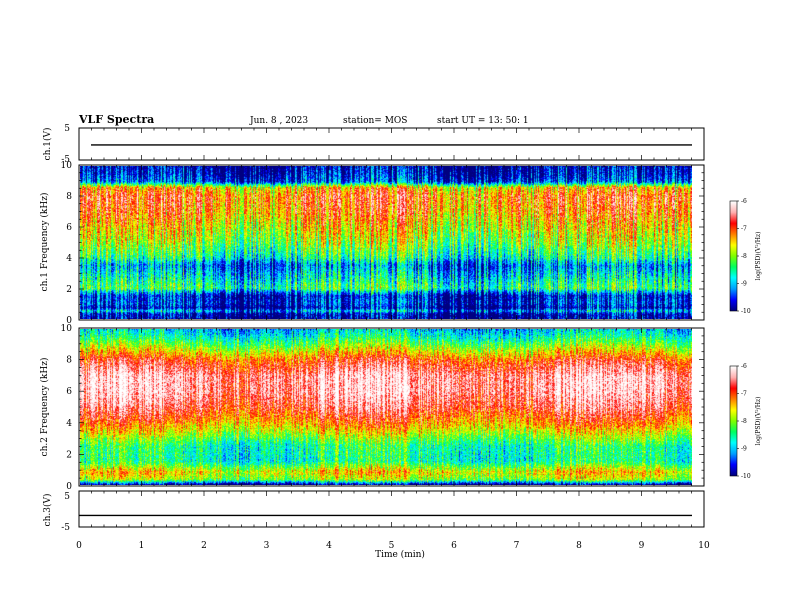  I want to click on ch1-waveform-panel: 5 -5 ch.1(V), so click(373, 144).